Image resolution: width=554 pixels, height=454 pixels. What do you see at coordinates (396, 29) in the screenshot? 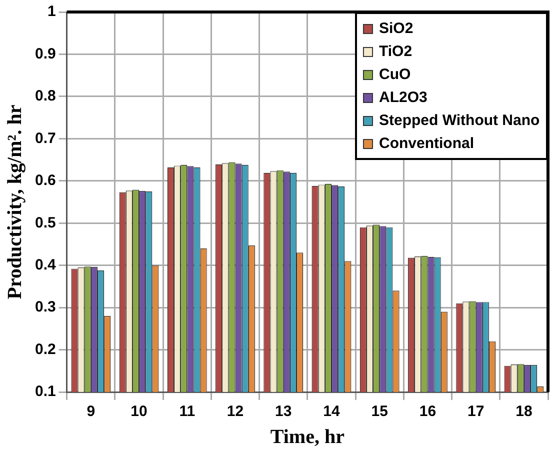
I see `legend-label: SiO2` at bounding box center [396, 29].